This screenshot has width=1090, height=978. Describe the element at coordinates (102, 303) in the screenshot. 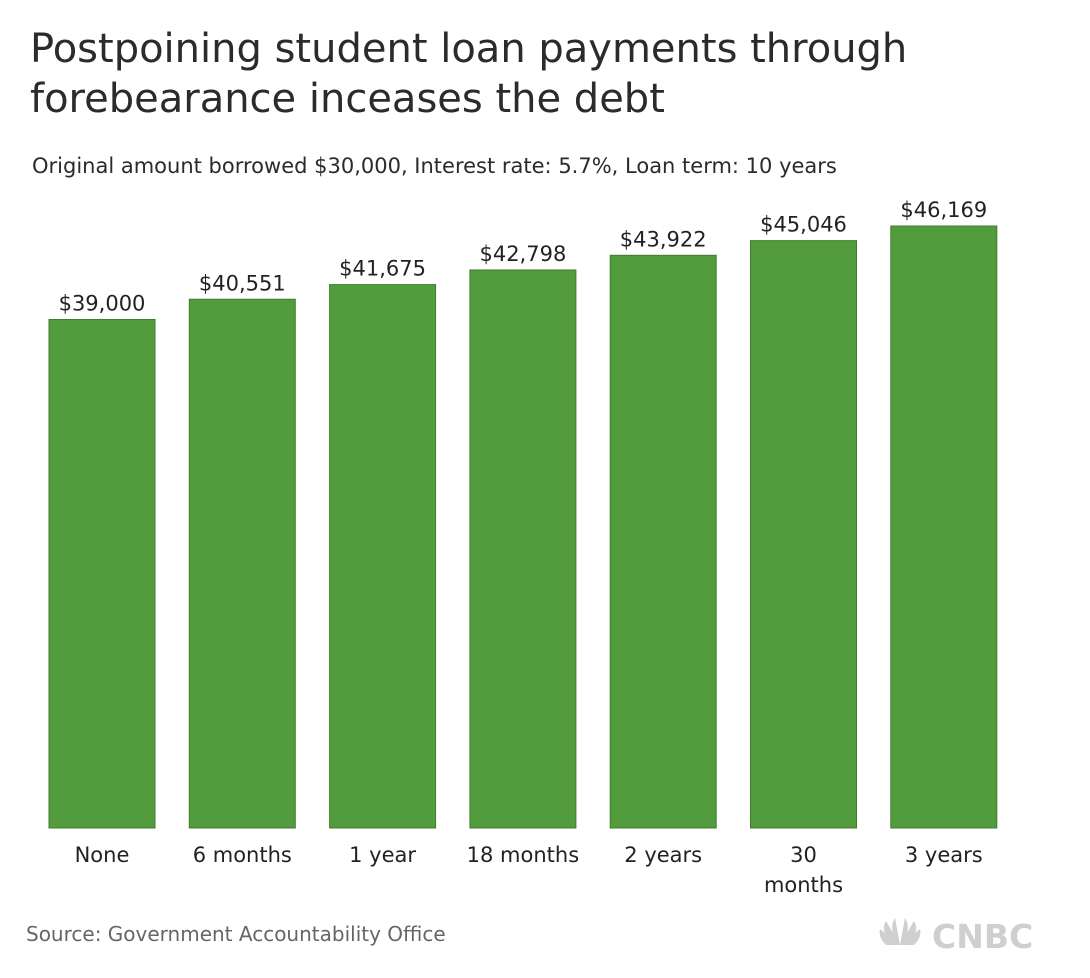

I see `data-label-0: $39,000` at that location.